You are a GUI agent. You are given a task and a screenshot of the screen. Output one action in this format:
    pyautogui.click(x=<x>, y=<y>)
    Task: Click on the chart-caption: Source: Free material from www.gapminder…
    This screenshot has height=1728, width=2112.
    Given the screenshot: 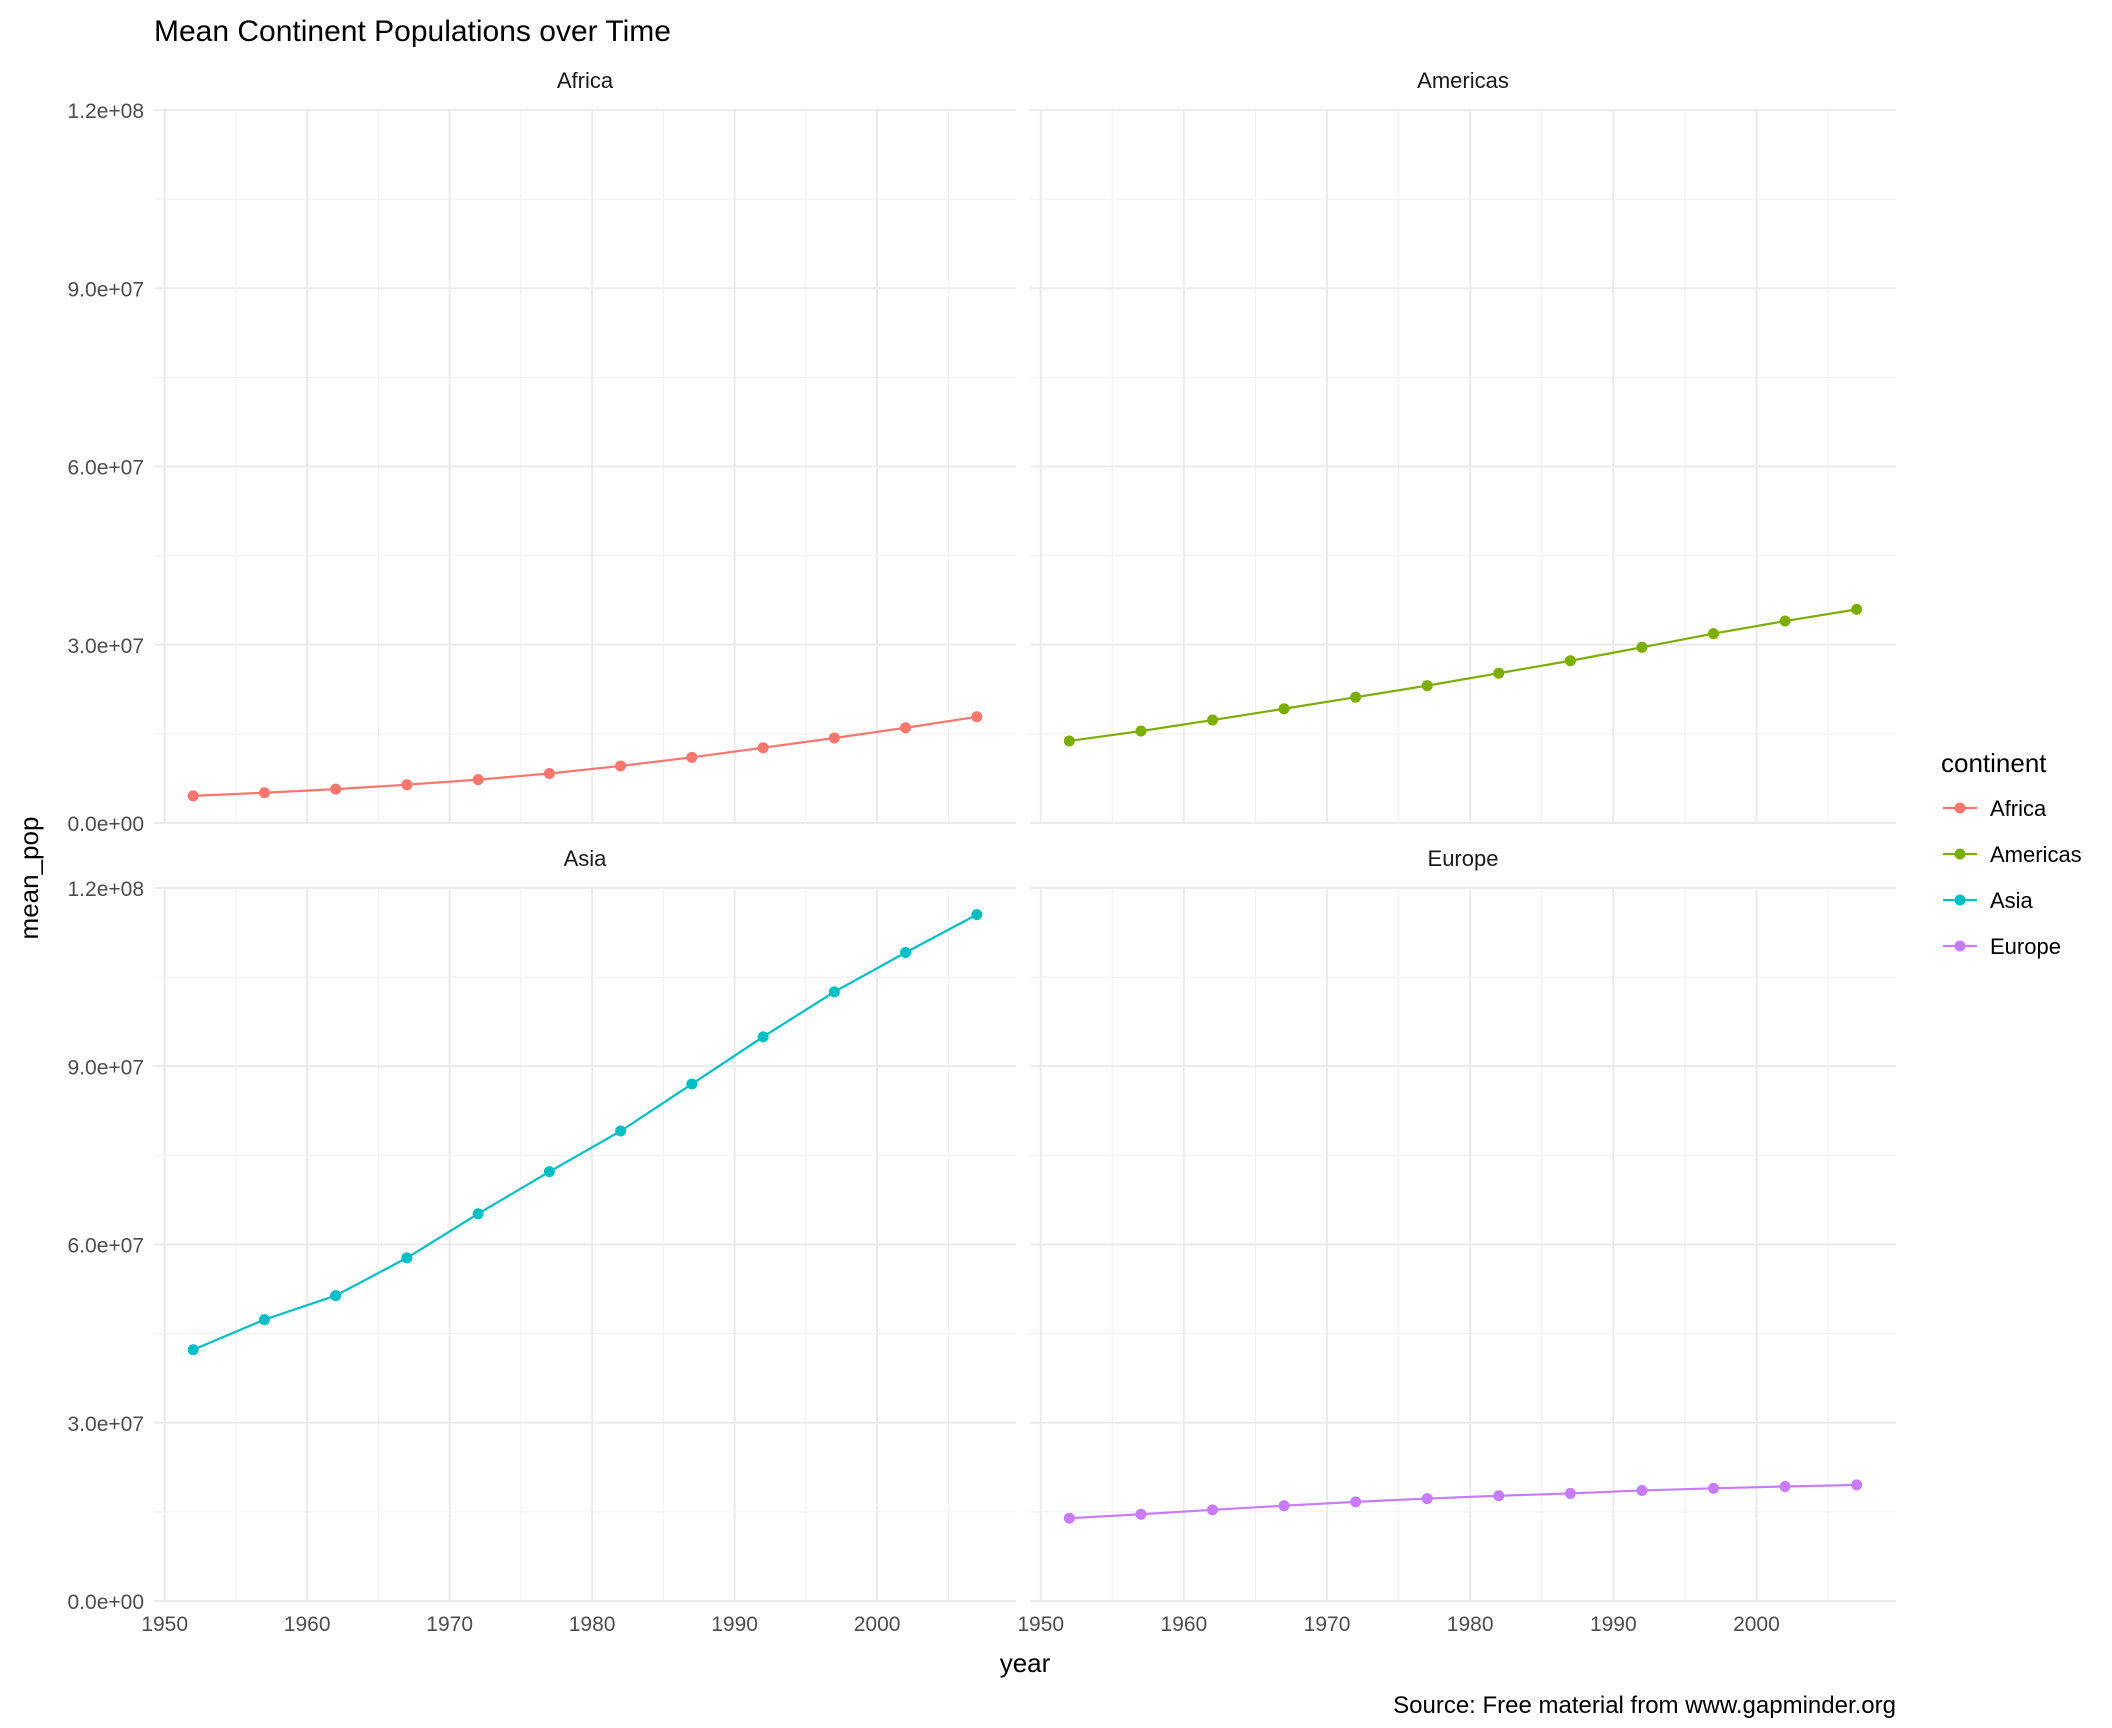 What is the action you would take?
    pyautogui.click(x=1644, y=1705)
    